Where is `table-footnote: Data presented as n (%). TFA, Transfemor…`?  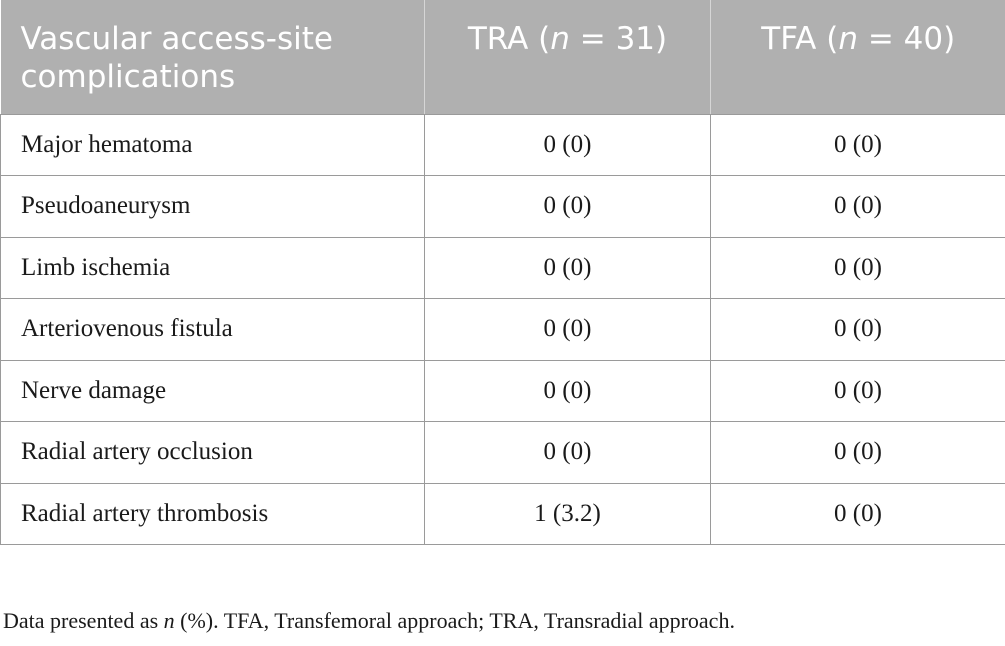 table-footnote: Data presented as n (%). TFA, Transfemor… is located at coordinates (369, 621).